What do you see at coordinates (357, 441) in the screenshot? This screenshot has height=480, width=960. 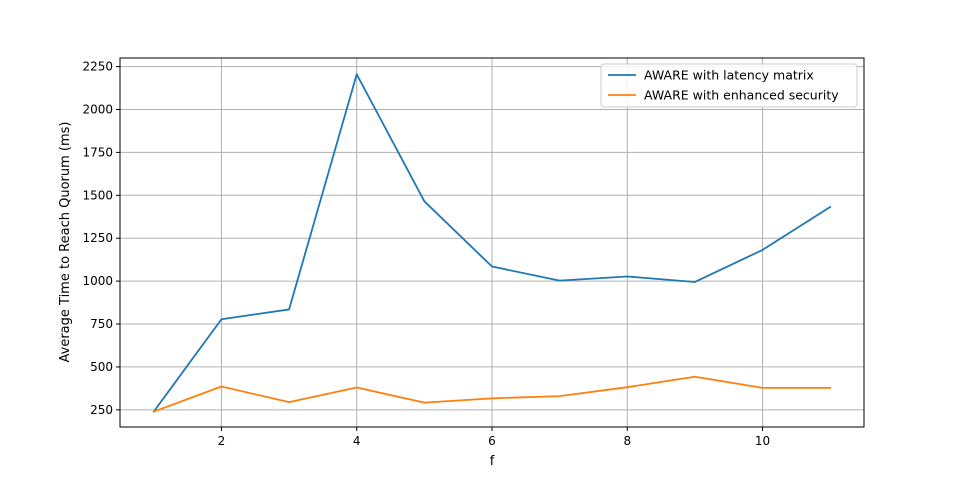 I see `x-tick-label: 4` at bounding box center [357, 441].